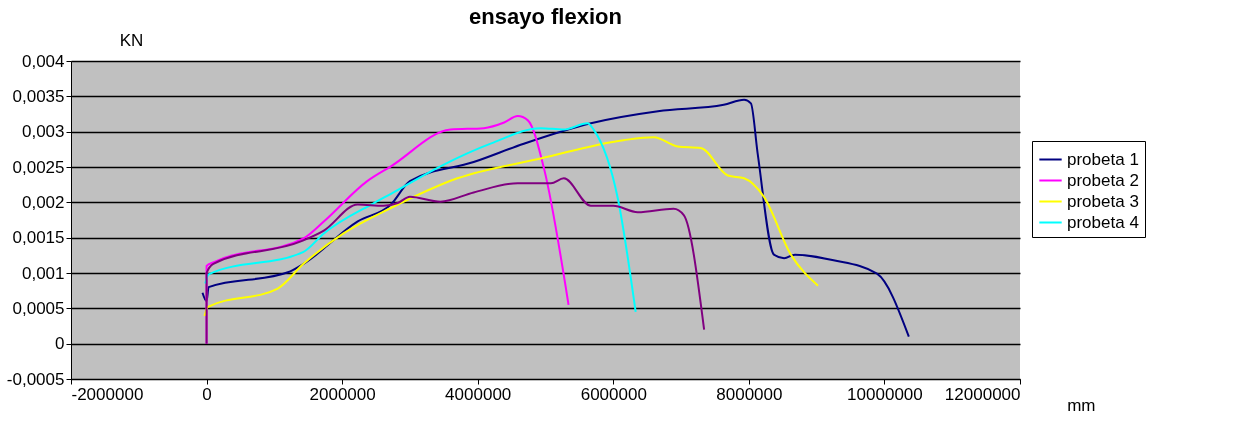 The image size is (1256, 439). Describe the element at coordinates (749, 394) in the screenshot. I see `x-tick-label: 8000000` at that location.